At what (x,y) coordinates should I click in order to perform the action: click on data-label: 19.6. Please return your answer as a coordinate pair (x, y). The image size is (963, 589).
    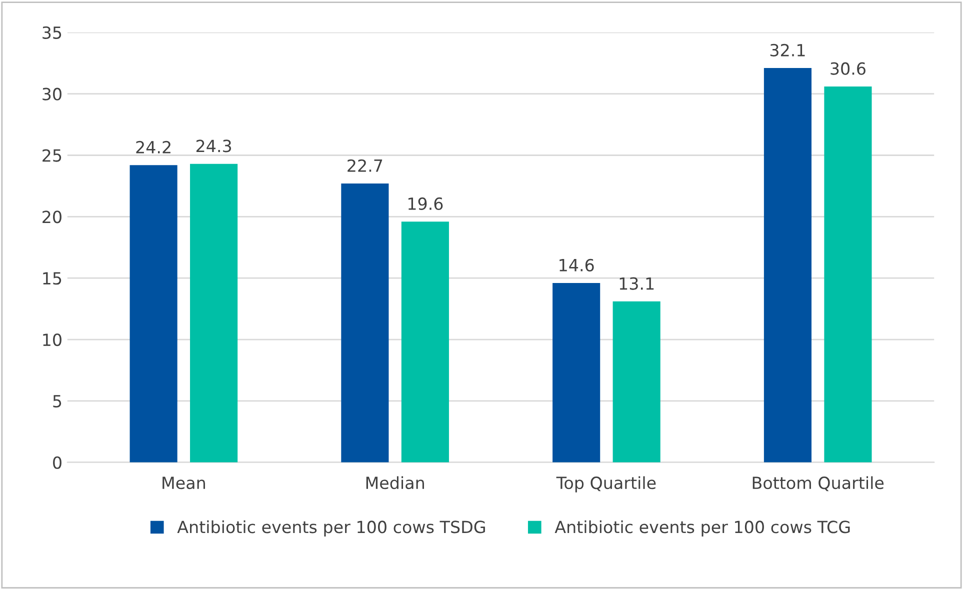
    Looking at the image, I should click on (425, 203).